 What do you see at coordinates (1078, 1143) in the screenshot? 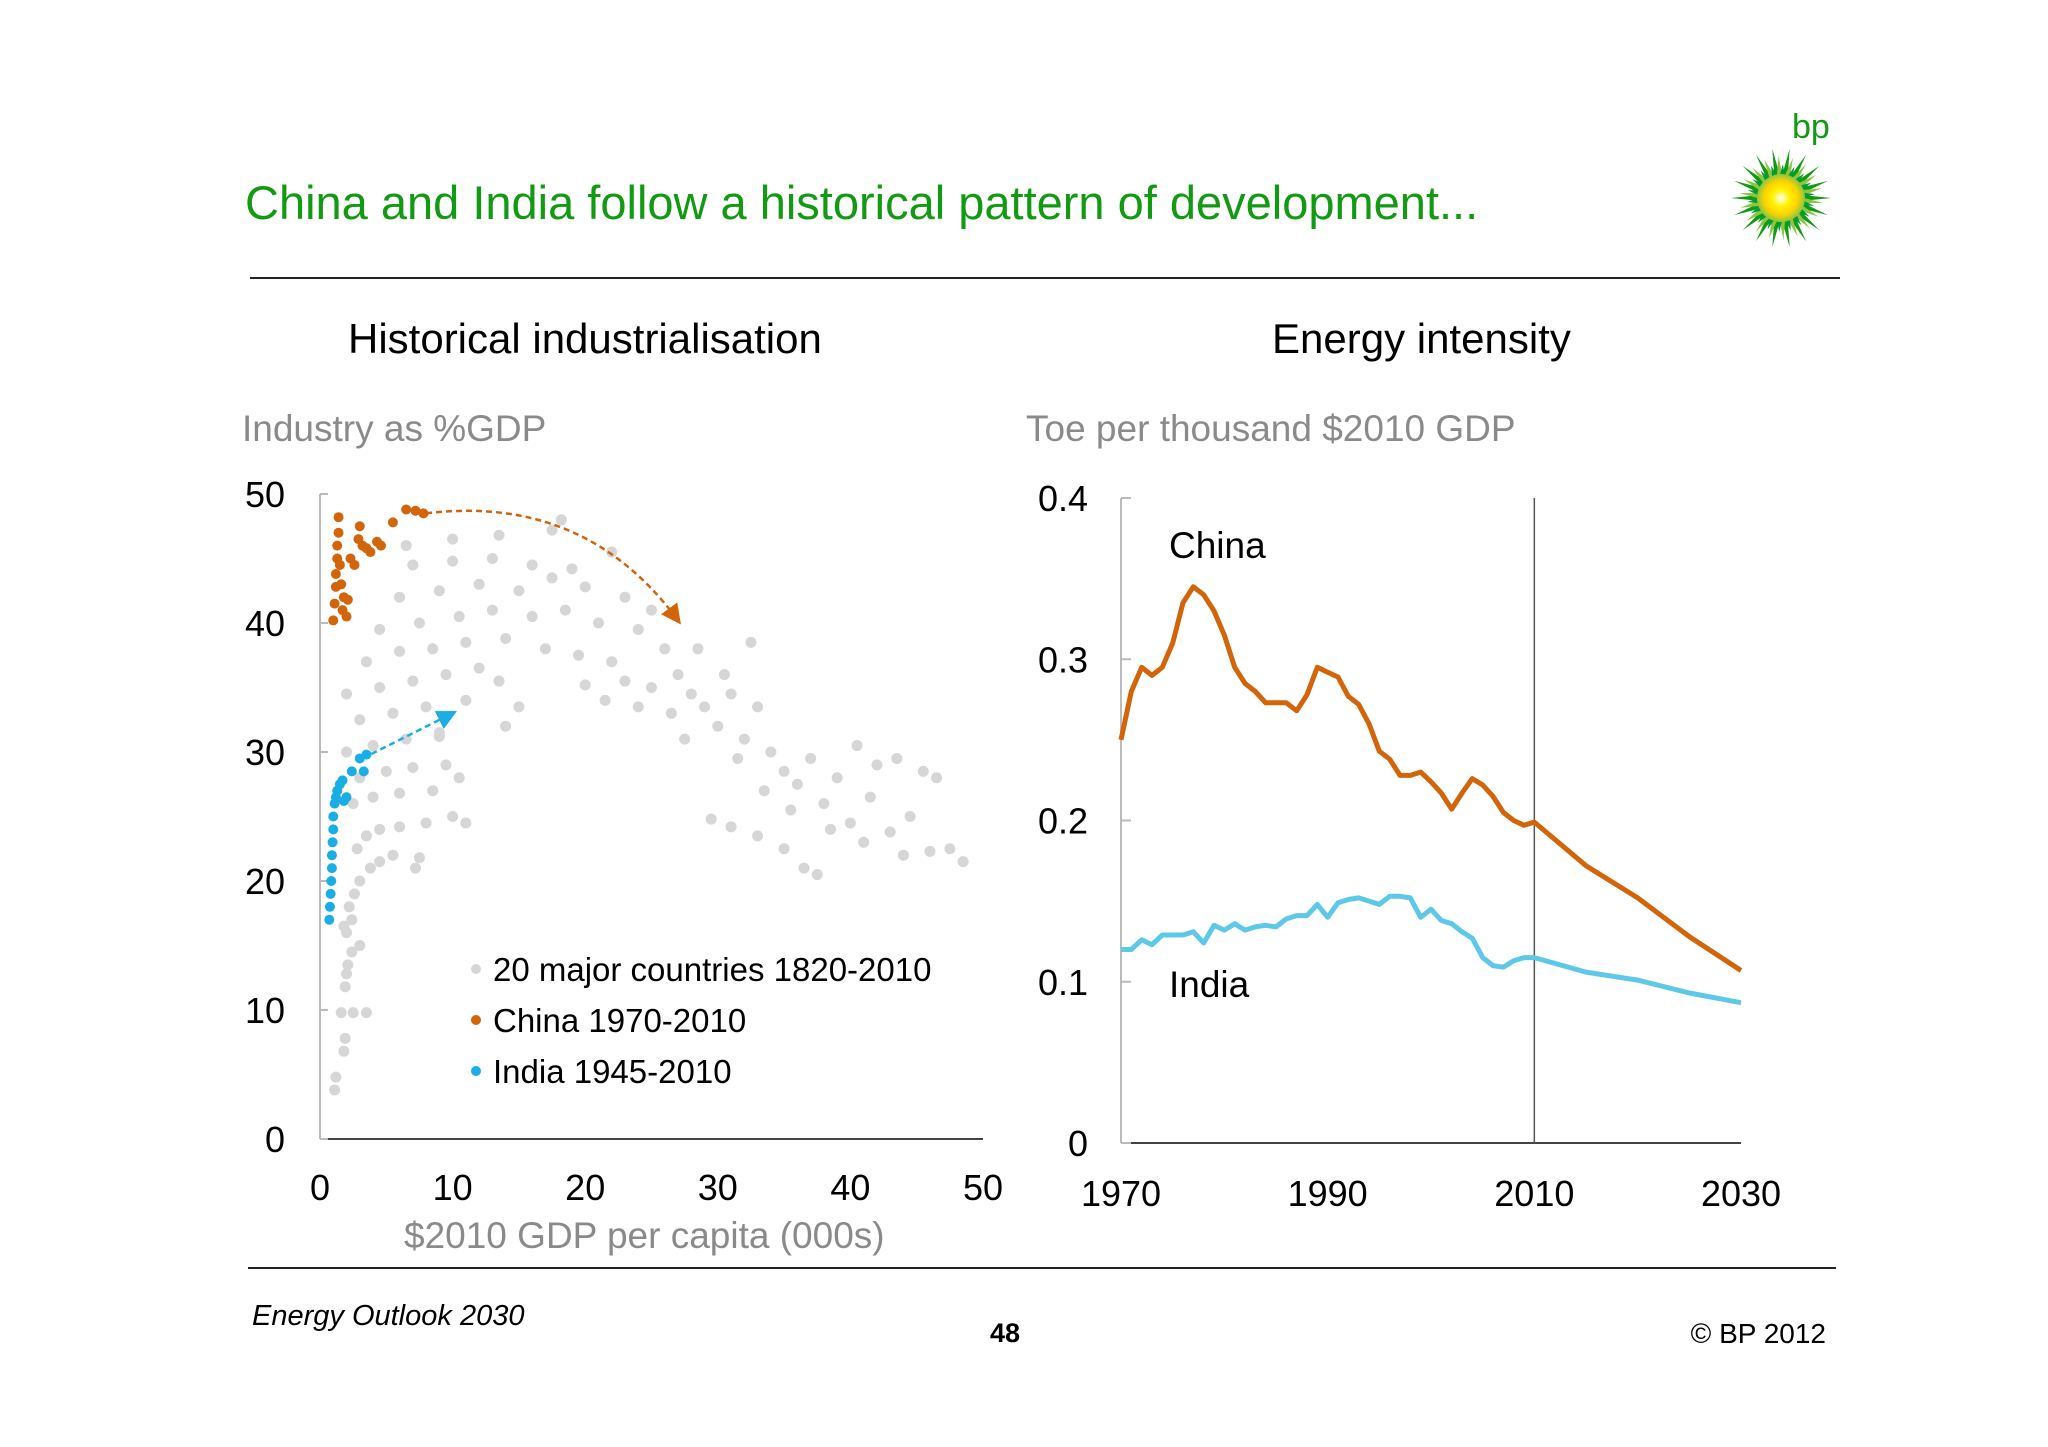
I see `y-tick-label: 0` at bounding box center [1078, 1143].